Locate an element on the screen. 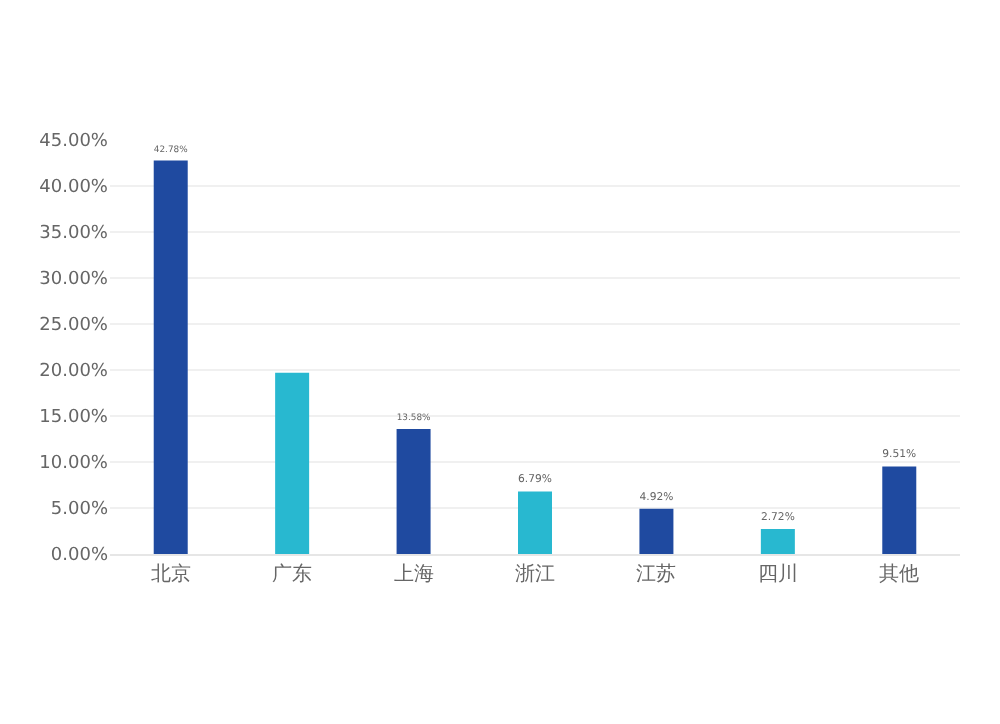 The height and width of the screenshot is (724, 1000). y-tick-label: 25.00% is located at coordinates (74, 326).